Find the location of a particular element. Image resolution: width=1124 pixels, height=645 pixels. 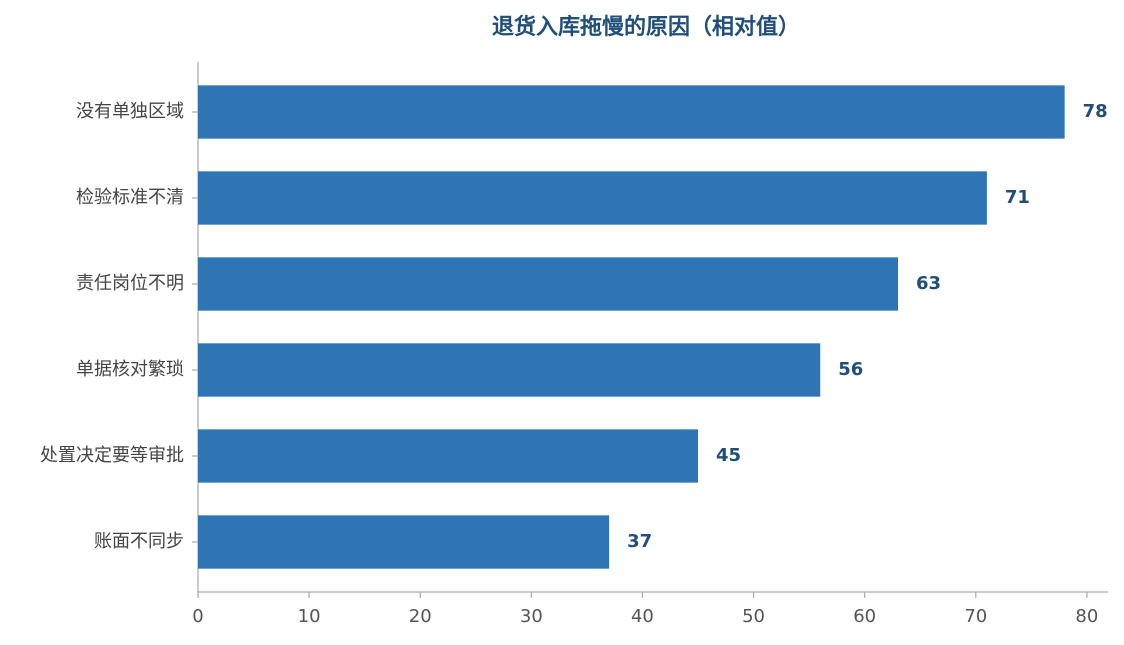

x-tick-label: 0 is located at coordinates (197, 616).